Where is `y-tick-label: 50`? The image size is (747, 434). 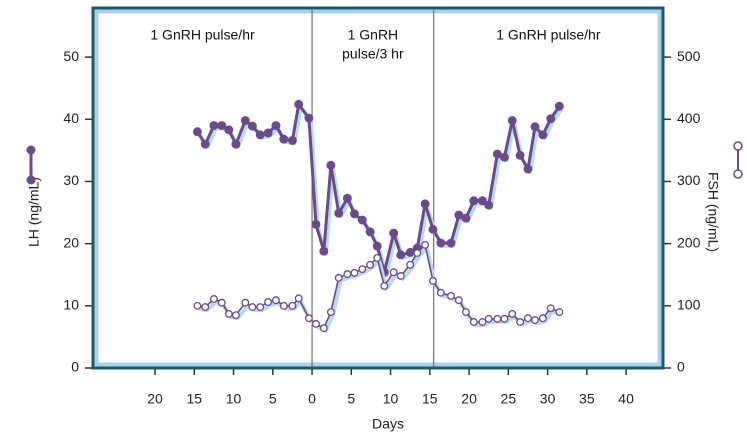
y-tick-label: 50 is located at coordinates (71, 56).